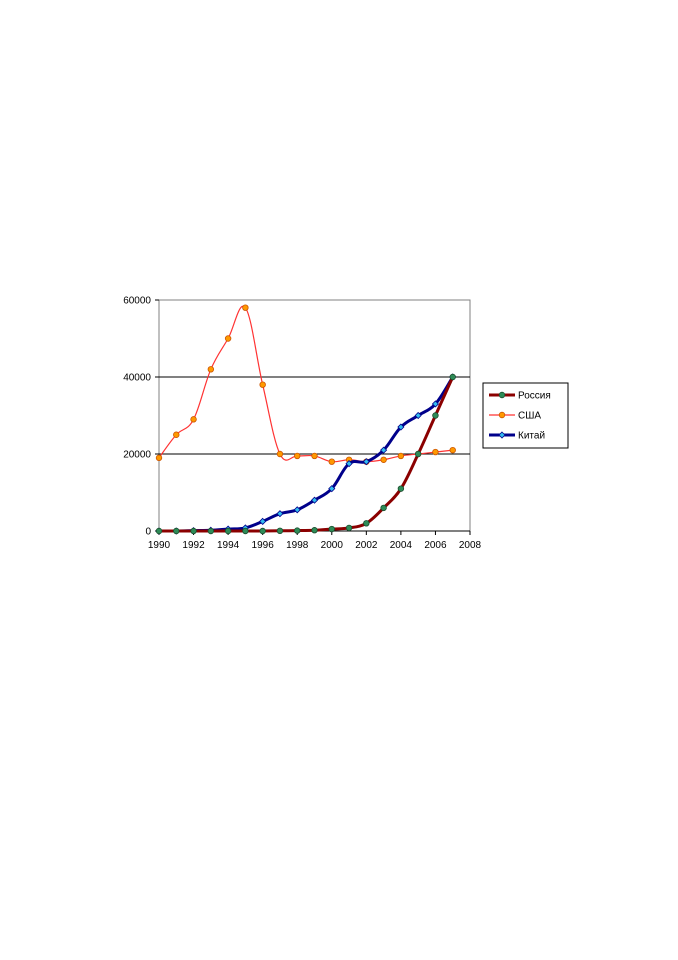 The width and height of the screenshot is (678, 960). I want to click on legend: Россия США Китай, so click(525, 415).